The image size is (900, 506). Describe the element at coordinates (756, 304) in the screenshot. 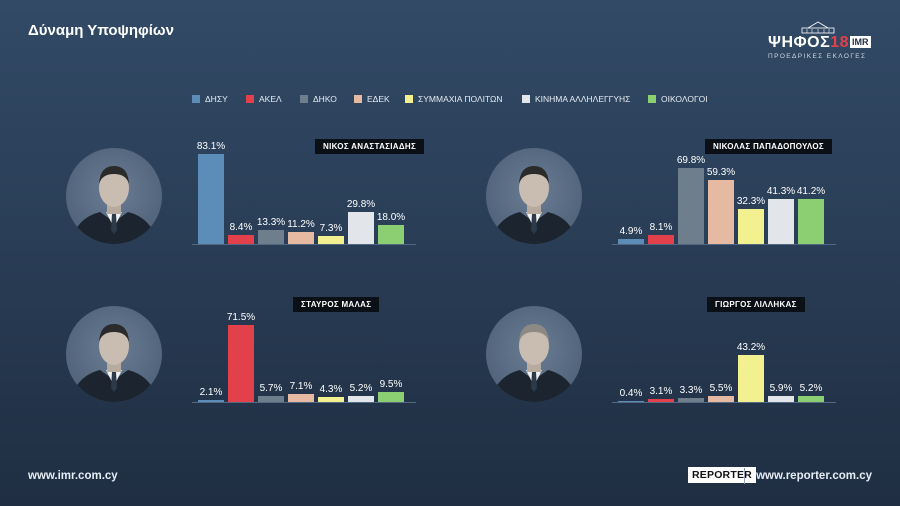

I see `candidate-name: ΓΙΩΡΓΟΣ ΛΙΛΛΗΚΑΣ` at that location.